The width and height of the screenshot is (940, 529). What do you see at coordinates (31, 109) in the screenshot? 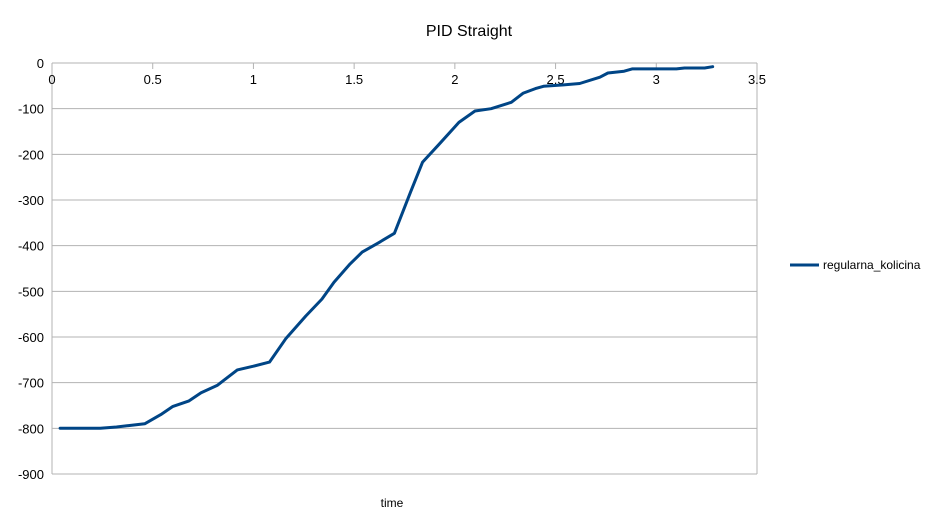
I see `y-tick-label: -100` at bounding box center [31, 109].